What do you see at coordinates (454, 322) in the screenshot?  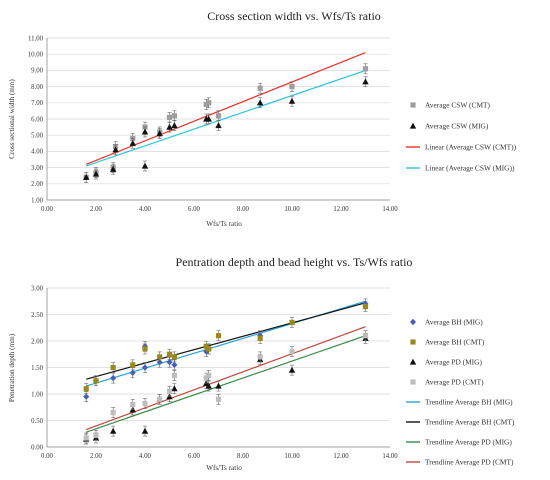 I see `legend-label: Average BH (MIG)` at bounding box center [454, 322].